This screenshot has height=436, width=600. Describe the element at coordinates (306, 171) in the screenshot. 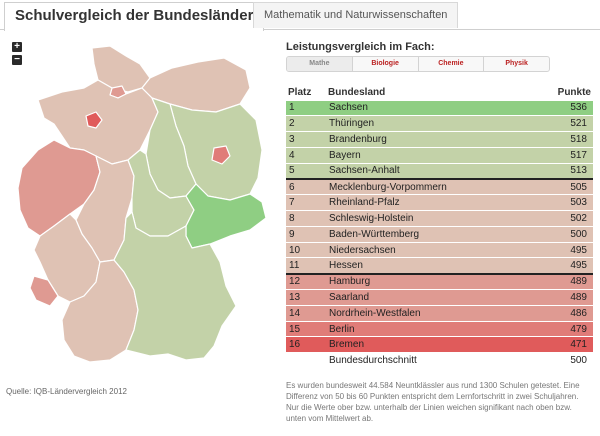

I see `rank-place-cell: 5` at that location.